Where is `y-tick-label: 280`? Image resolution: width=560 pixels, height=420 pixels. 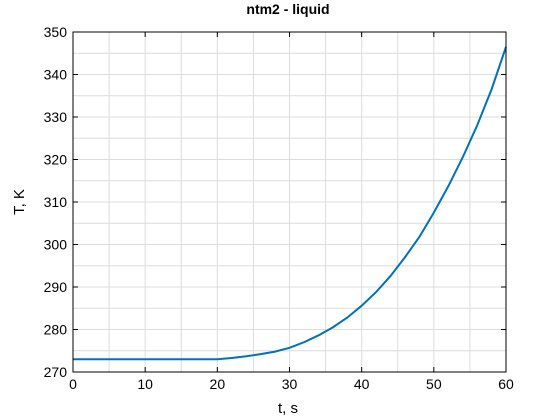
y-tick-label: 280 is located at coordinates (56, 330).